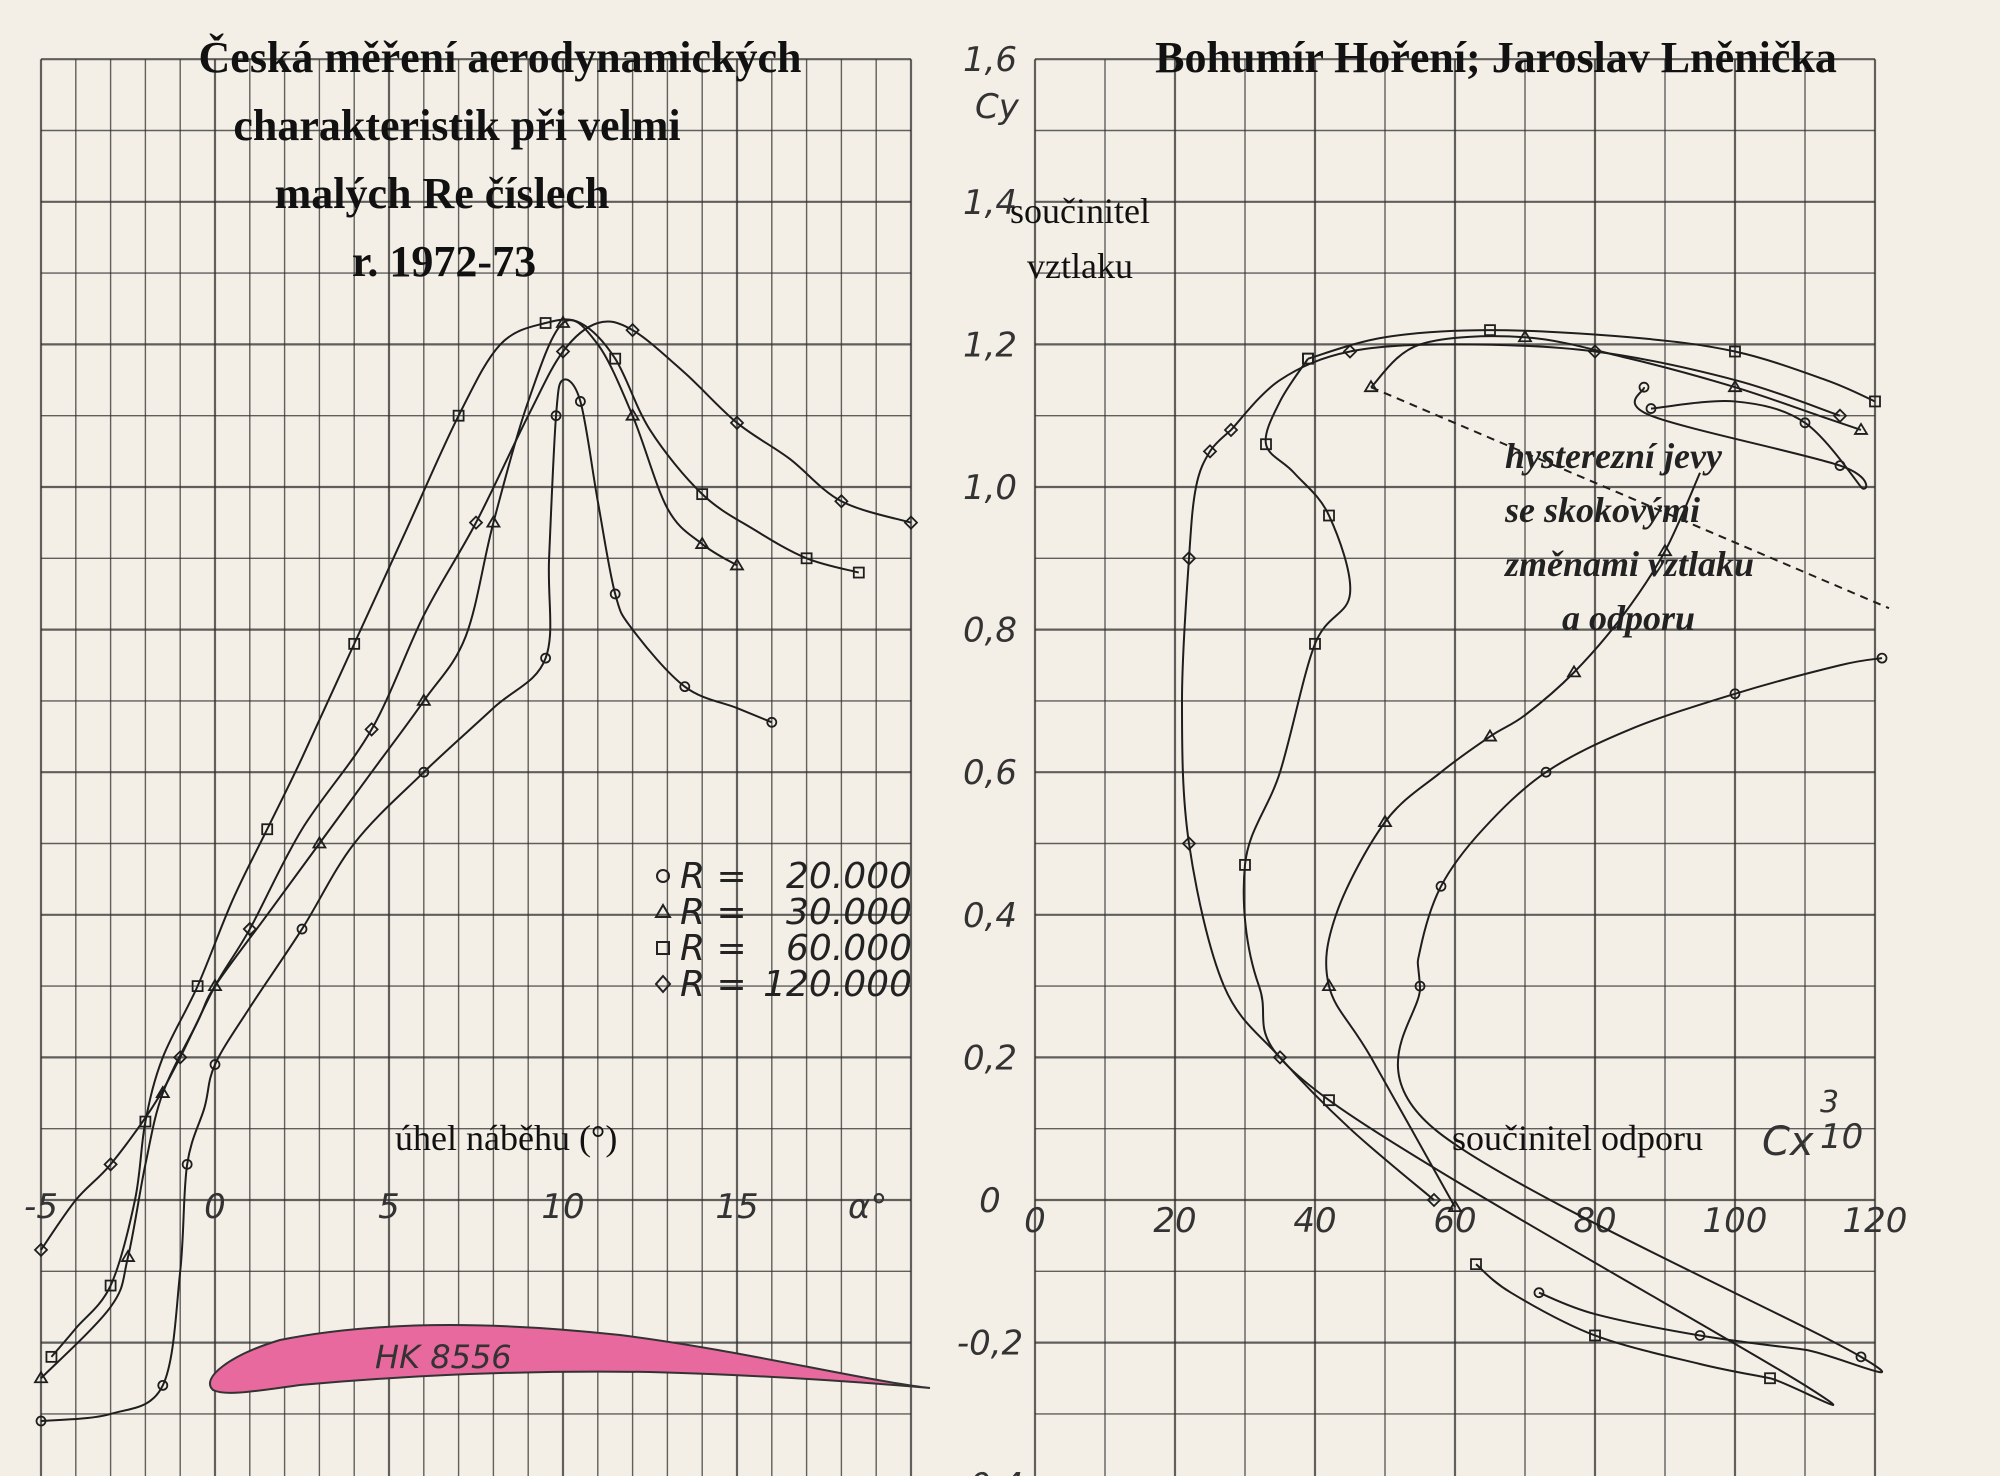 The width and height of the screenshot is (2000, 1476). I want to click on airfoil-label: HK 8556, so click(443, 1357).